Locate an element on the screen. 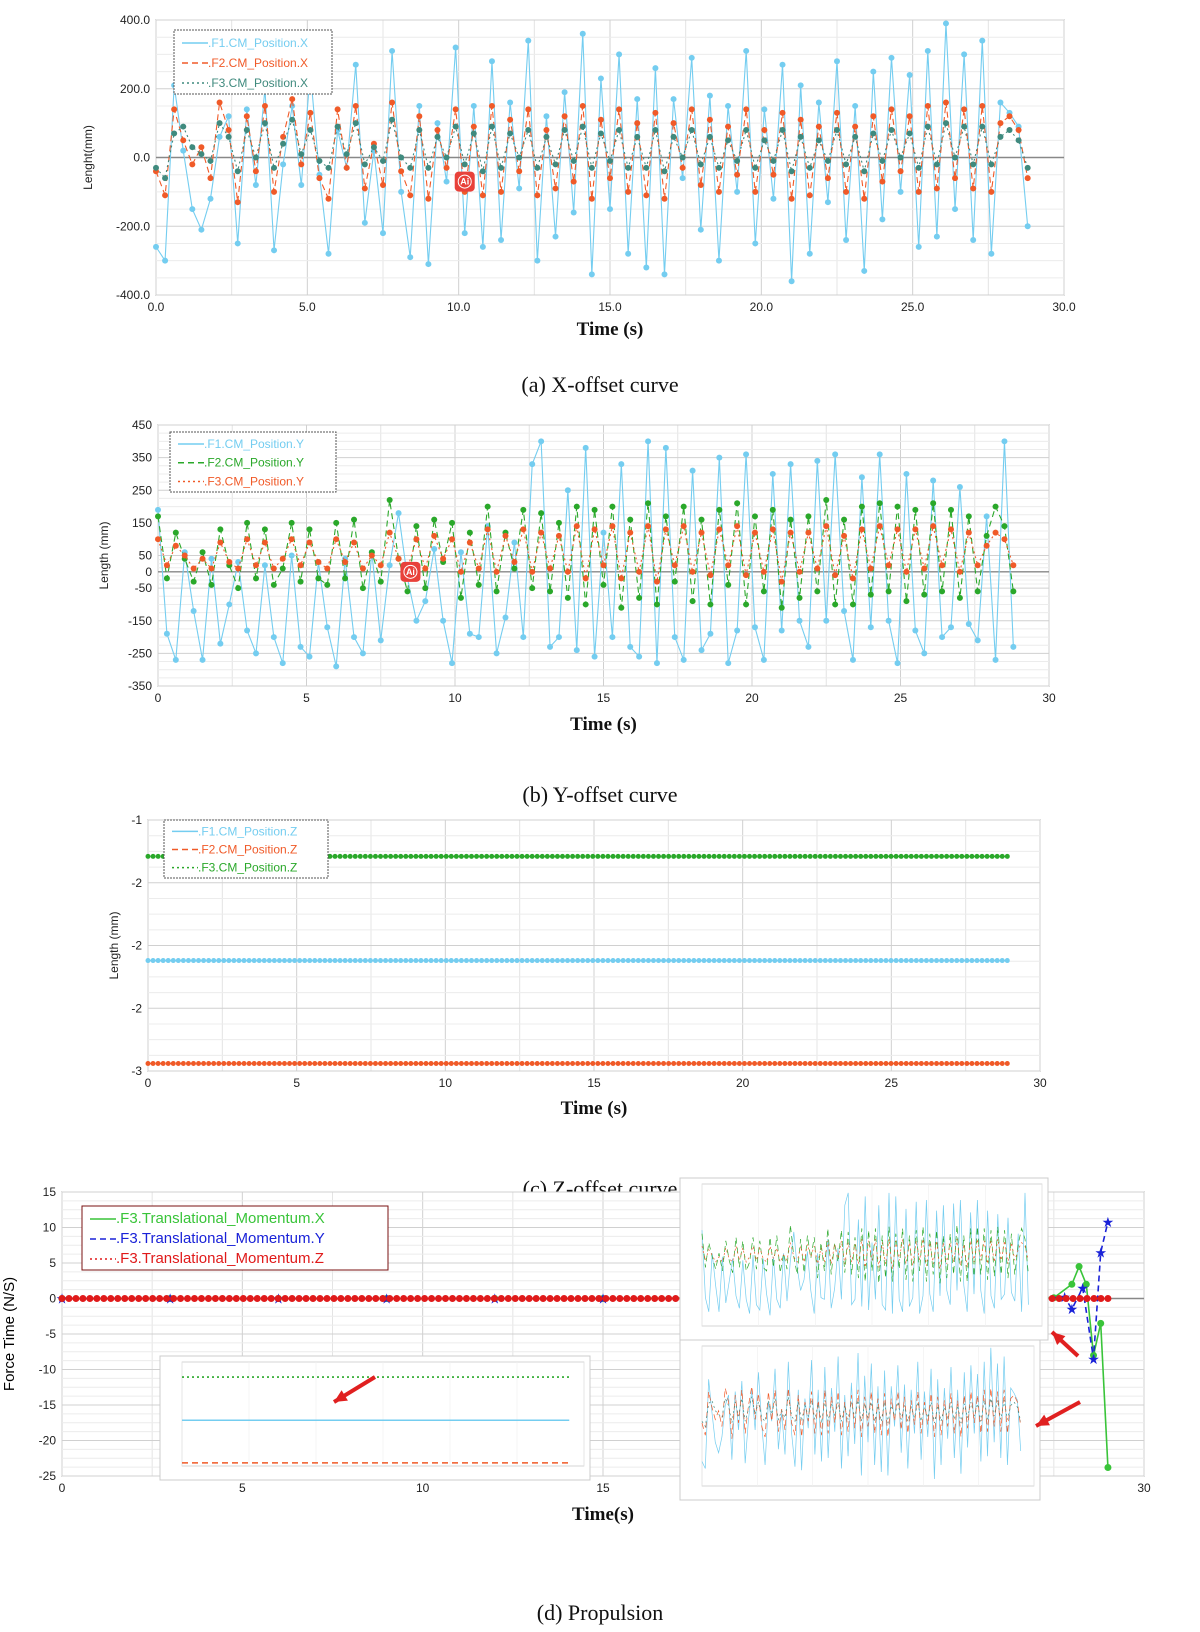 Image resolution: width=1200 pixels, height=1632 pixels. ai-badge-bg is located at coordinates (410, 571).